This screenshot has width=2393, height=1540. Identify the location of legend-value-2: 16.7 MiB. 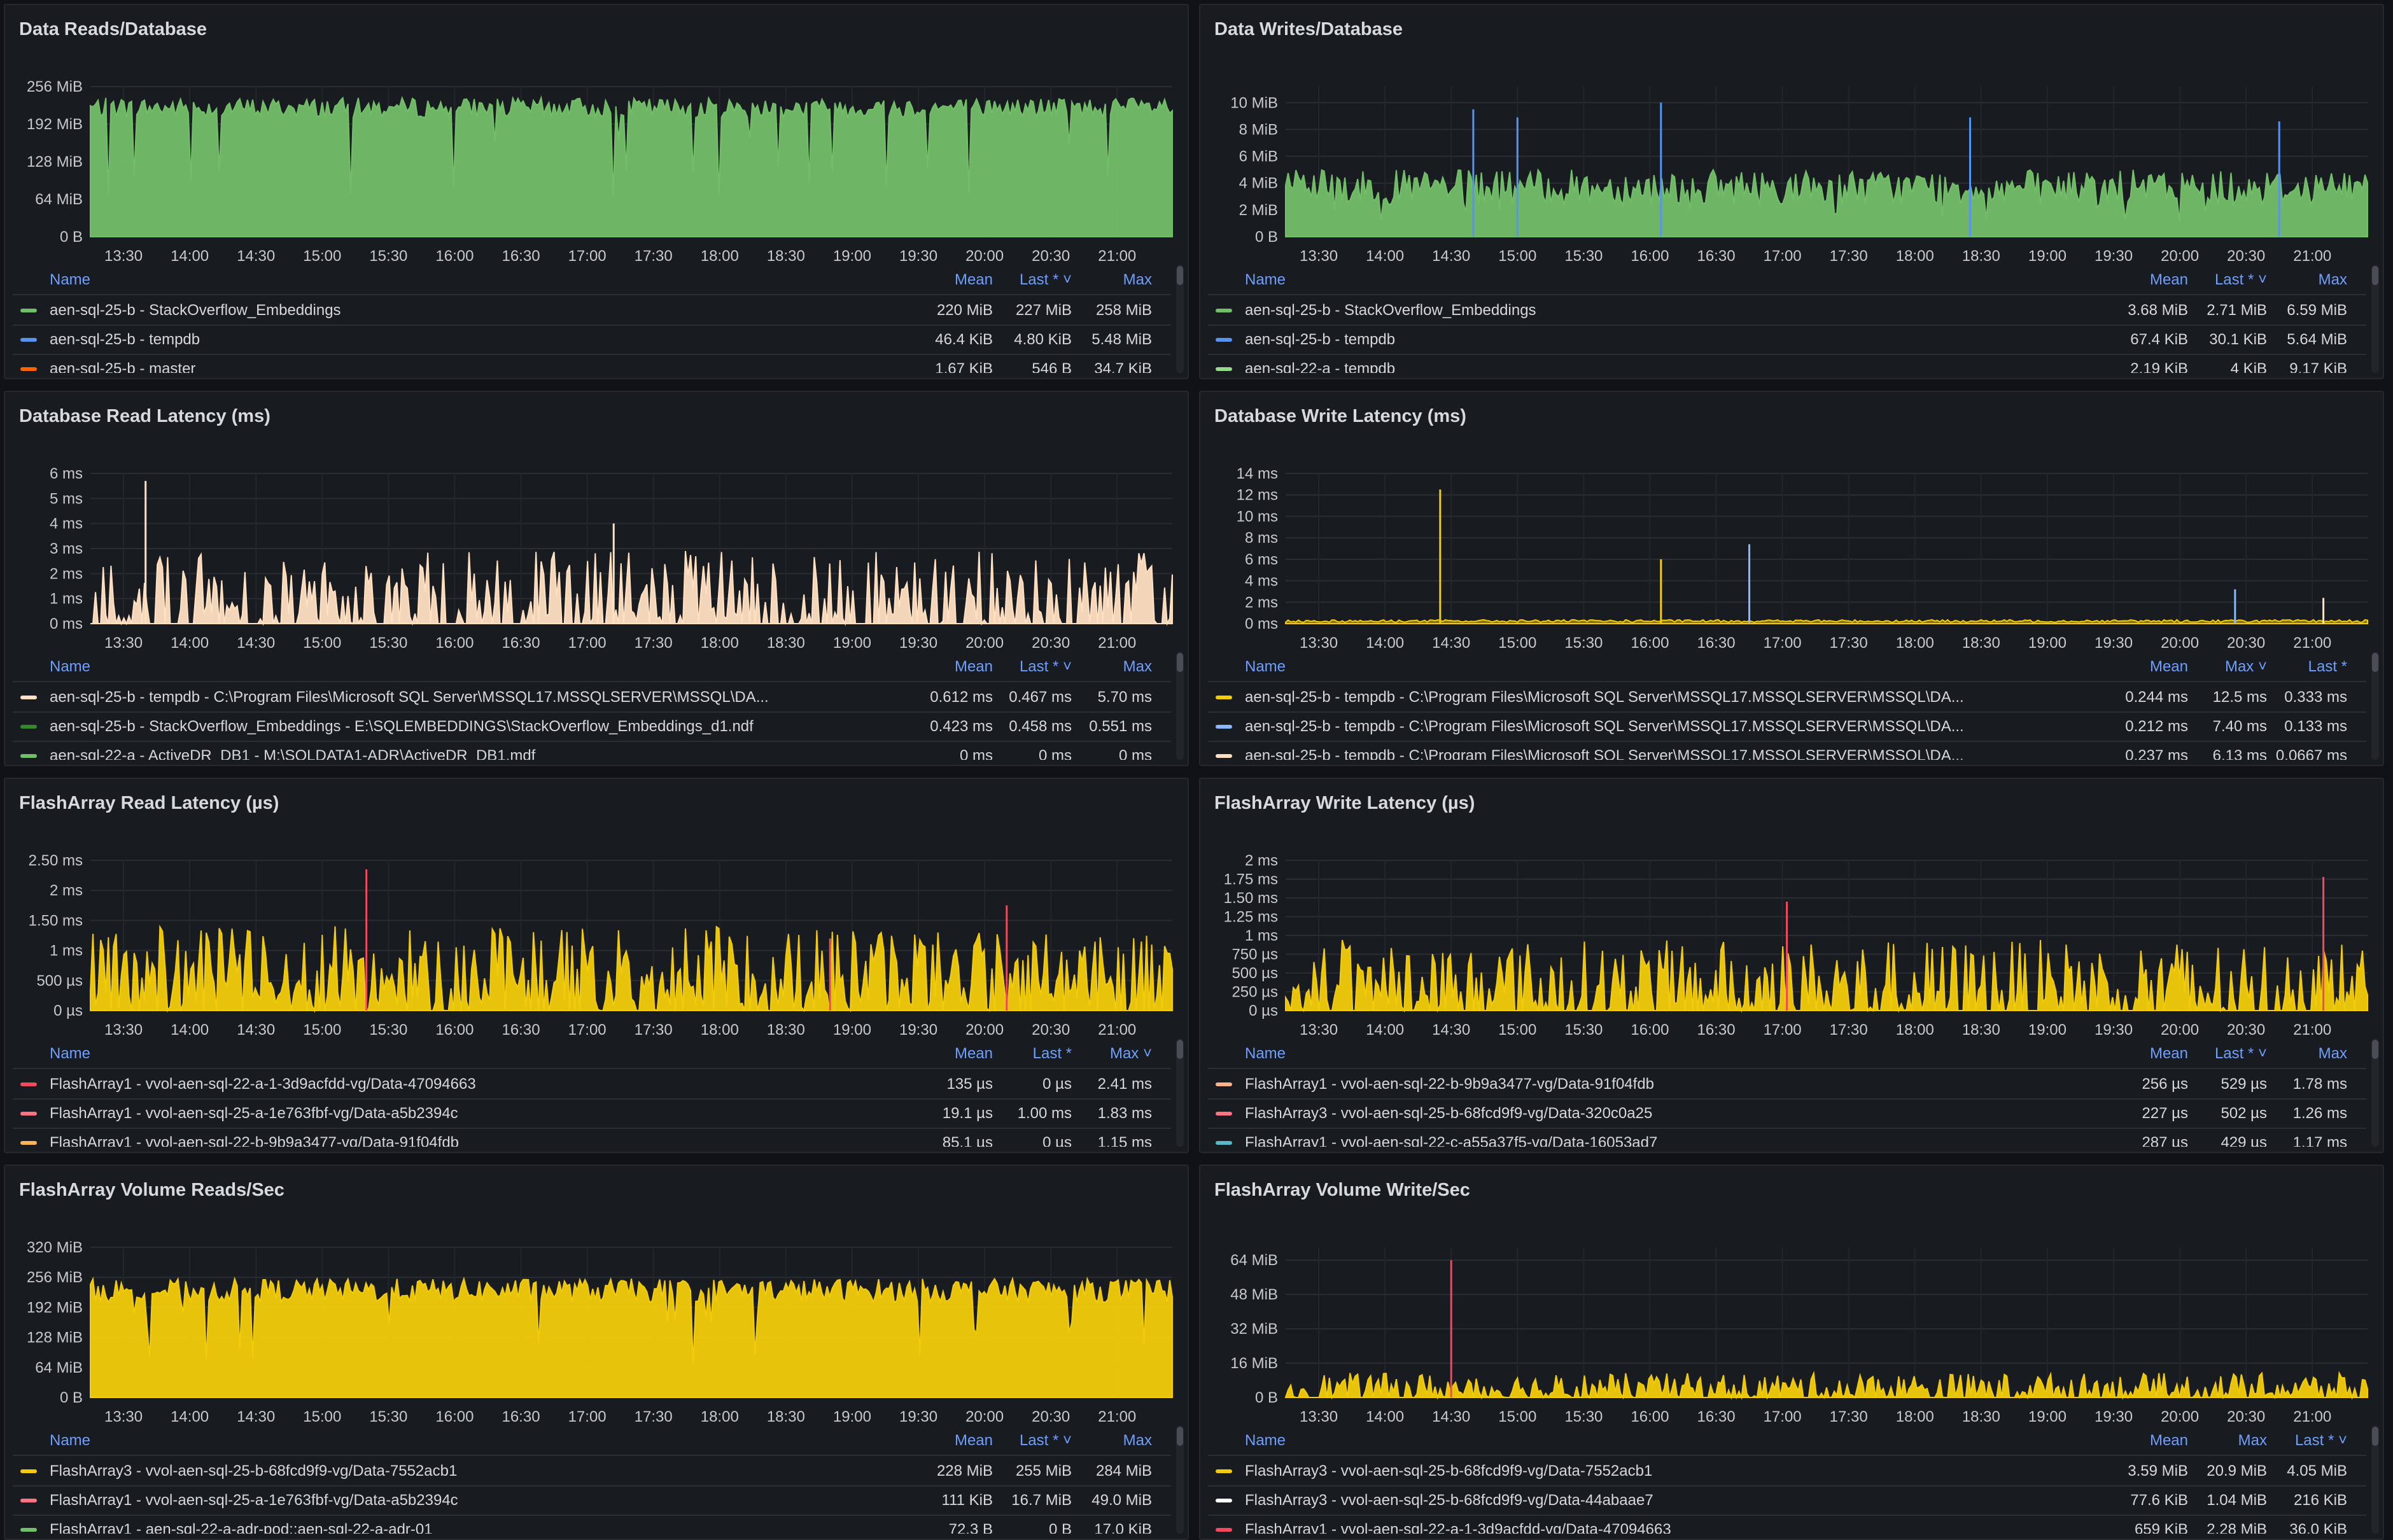
(1042, 1500).